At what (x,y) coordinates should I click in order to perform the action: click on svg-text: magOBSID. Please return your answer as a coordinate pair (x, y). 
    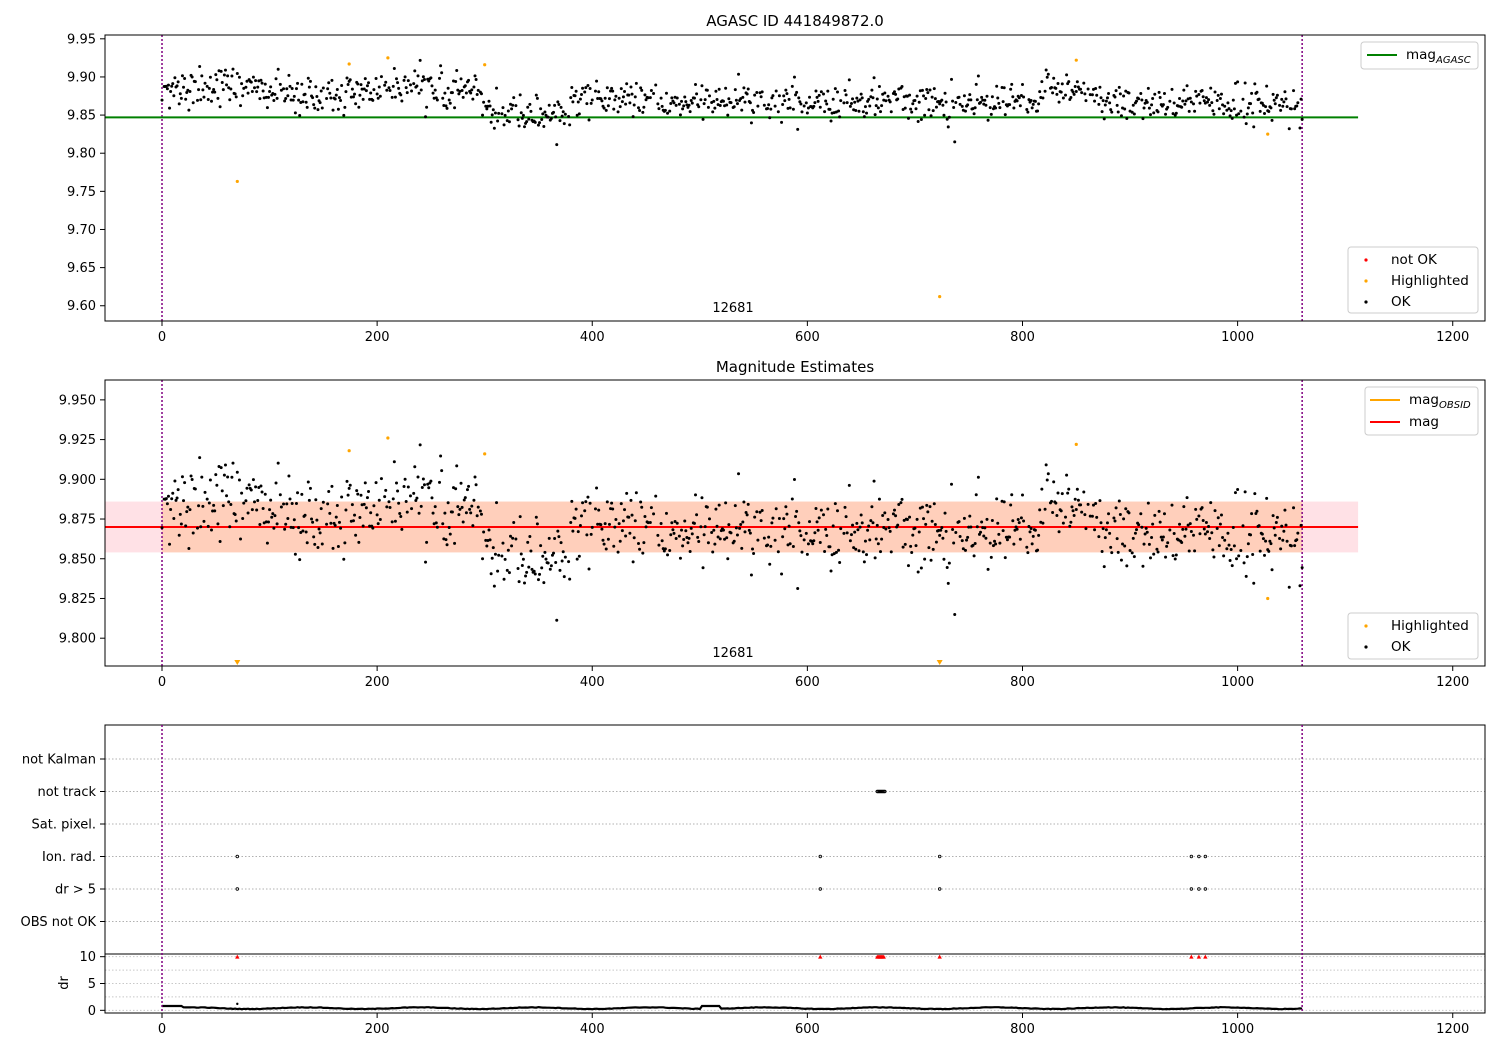
    Looking at the image, I should click on (1440, 401).